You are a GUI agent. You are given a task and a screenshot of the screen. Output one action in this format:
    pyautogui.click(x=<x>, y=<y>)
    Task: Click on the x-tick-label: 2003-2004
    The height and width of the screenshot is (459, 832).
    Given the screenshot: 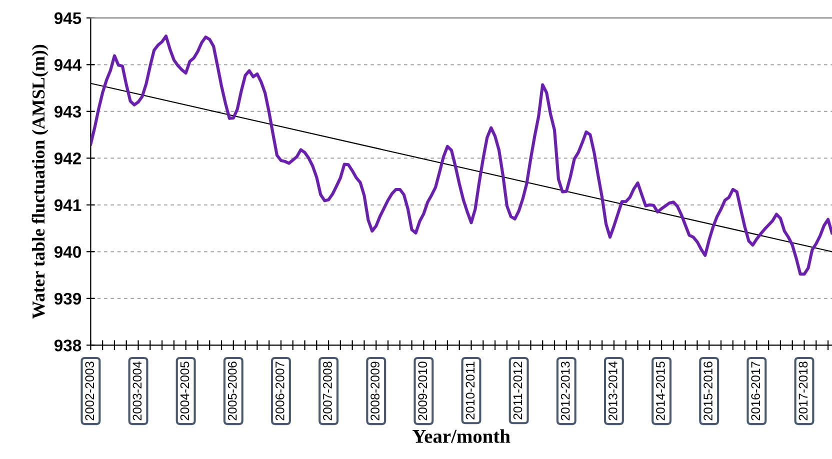 What is the action you would take?
    pyautogui.click(x=137, y=391)
    